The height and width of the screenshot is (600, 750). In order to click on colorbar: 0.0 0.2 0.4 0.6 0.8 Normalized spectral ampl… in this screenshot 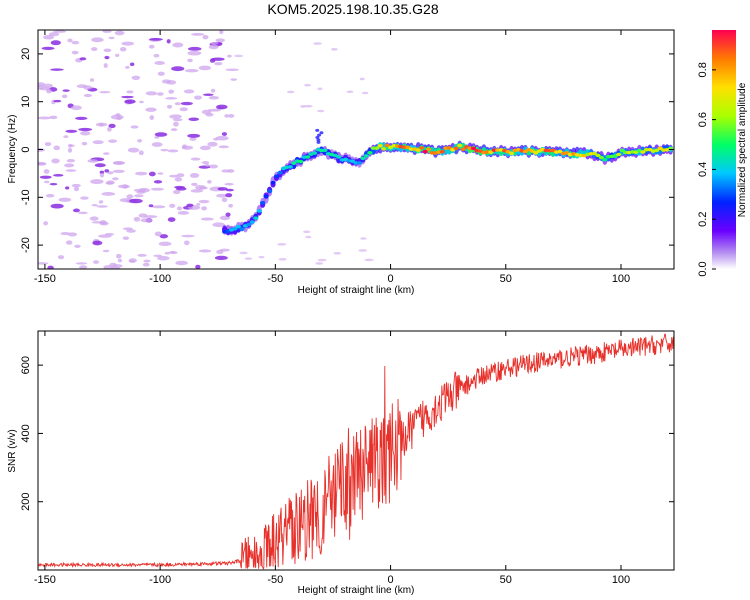, I will do `click(722, 153)`.